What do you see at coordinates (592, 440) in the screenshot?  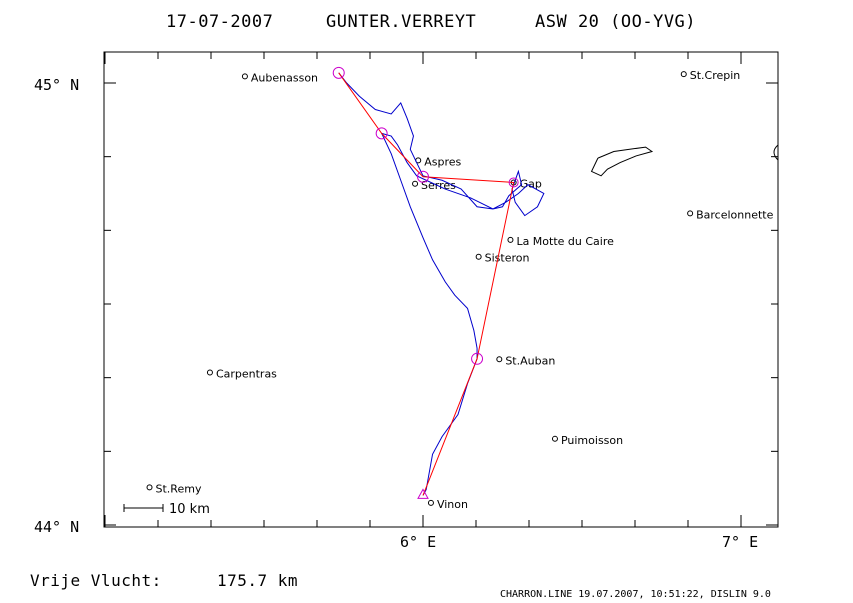 I see `town-label: Puimoisson` at bounding box center [592, 440].